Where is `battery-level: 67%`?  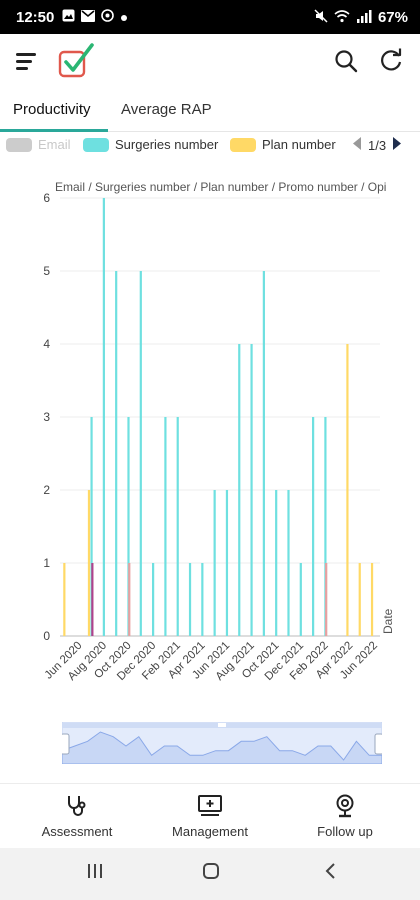
battery-level: 67% is located at coordinates (392, 17).